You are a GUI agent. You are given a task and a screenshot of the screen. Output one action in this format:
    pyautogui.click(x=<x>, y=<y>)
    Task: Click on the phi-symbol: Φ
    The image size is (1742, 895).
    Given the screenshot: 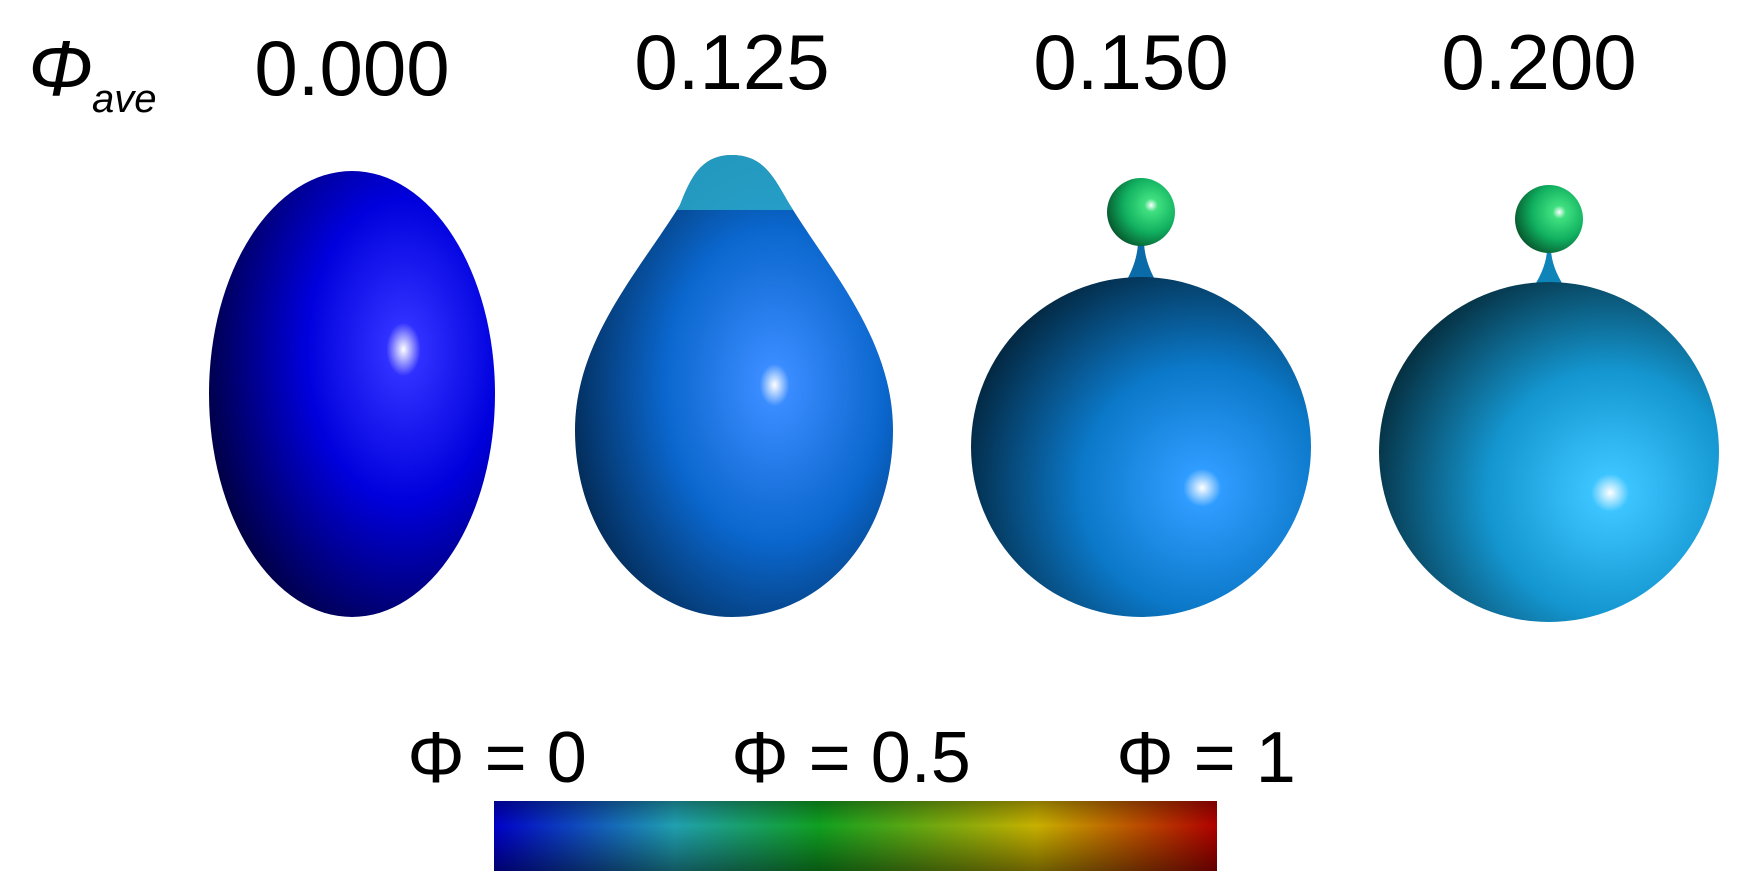 What is the action you would take?
    pyautogui.click(x=60, y=68)
    